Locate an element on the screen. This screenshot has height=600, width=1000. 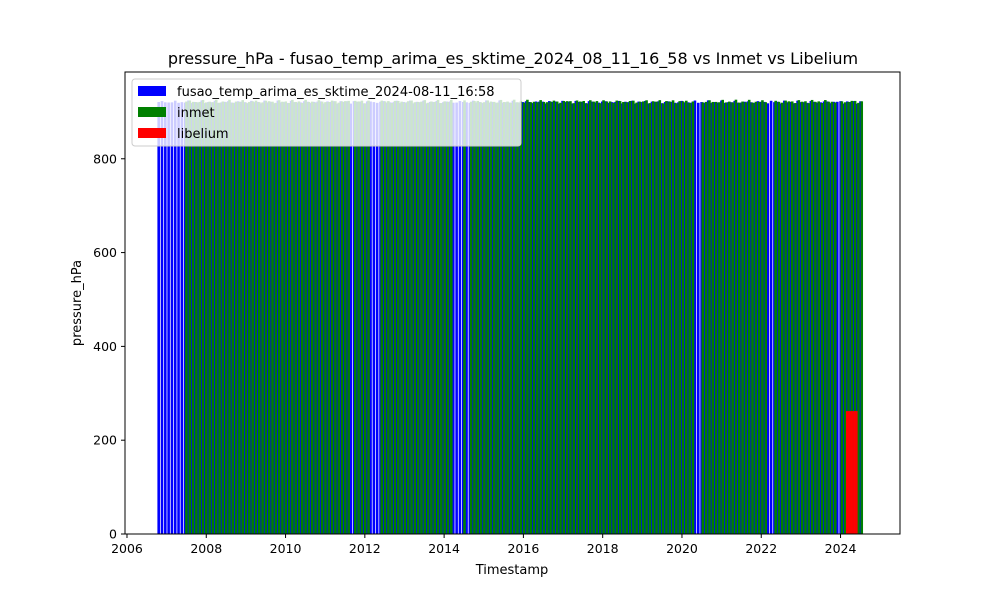
x-tick-label: 2008 is located at coordinates (206, 548).